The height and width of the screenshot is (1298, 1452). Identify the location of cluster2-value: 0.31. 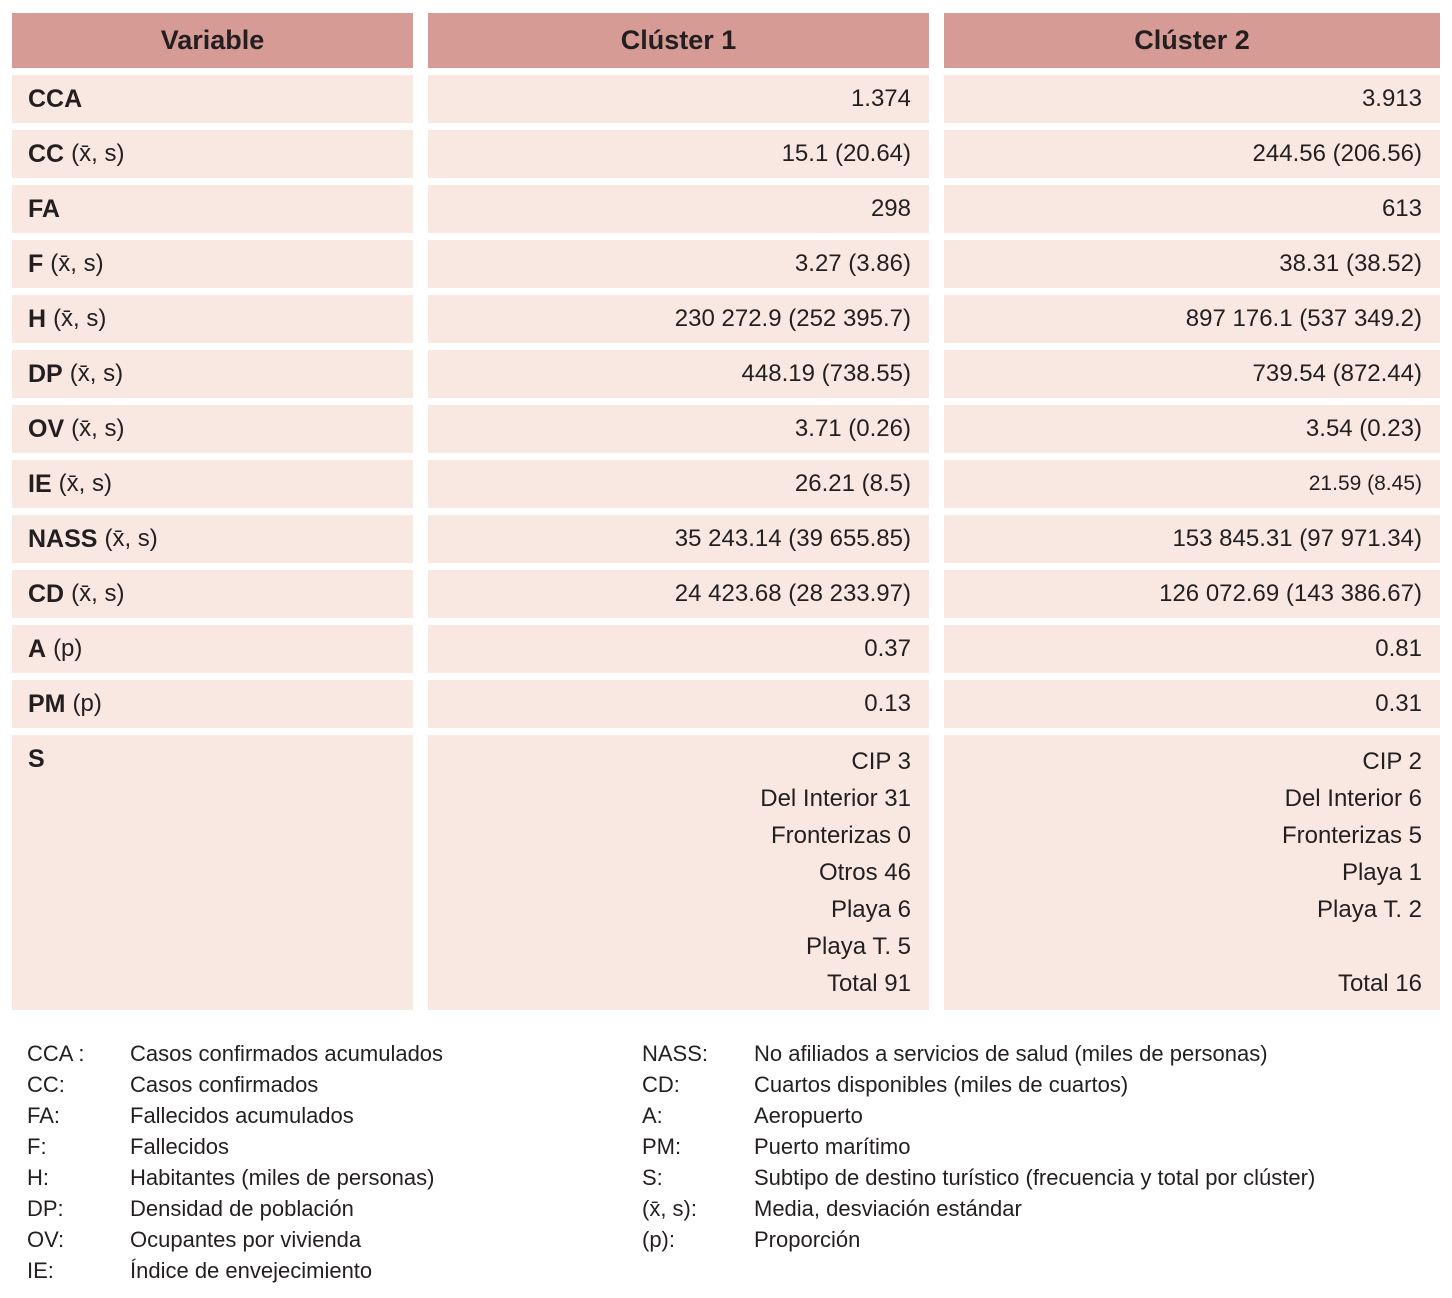
(1192, 704).